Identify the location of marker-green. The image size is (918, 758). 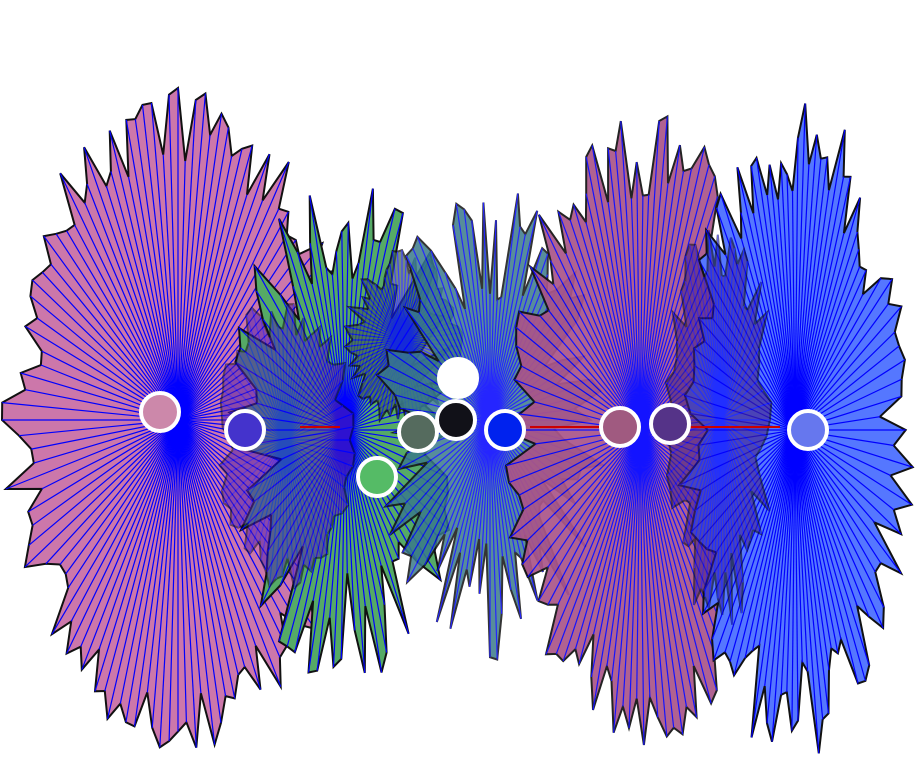
(377, 477).